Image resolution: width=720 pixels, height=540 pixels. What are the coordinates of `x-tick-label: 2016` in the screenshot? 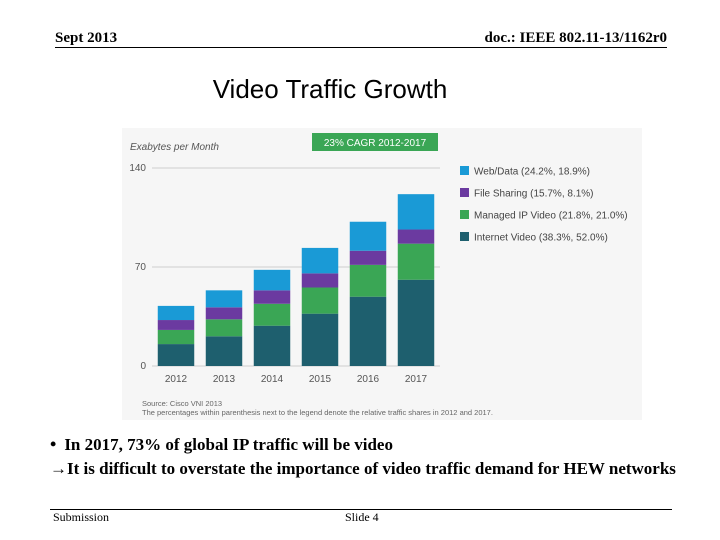 It's located at (368, 379).